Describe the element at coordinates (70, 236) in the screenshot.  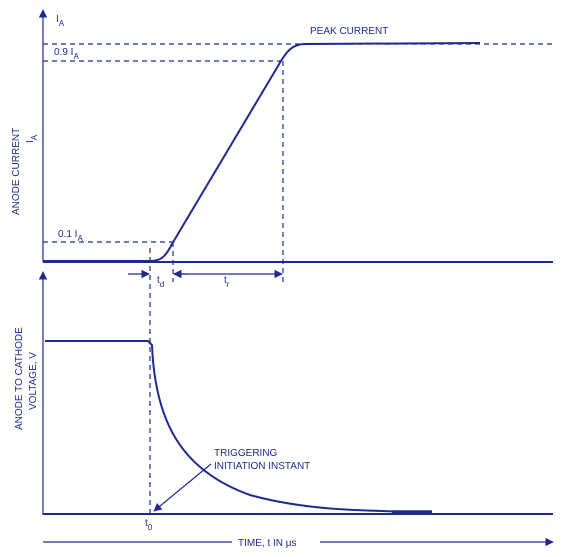
I see `ia-10-label: 0.1 IA` at that location.